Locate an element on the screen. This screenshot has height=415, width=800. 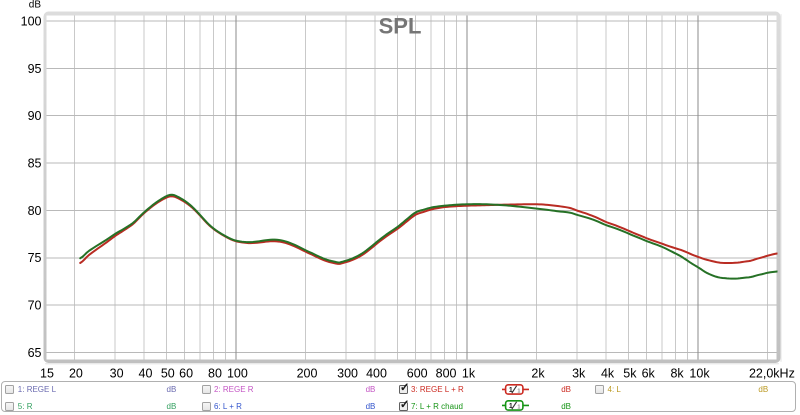
svg-text: 6k is located at coordinates (649, 374).